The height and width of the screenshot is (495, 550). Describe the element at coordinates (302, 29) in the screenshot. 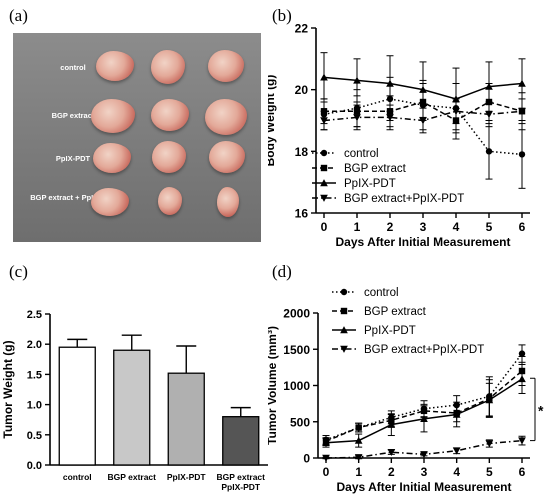

I see `y-tick-label: 22` at that location.